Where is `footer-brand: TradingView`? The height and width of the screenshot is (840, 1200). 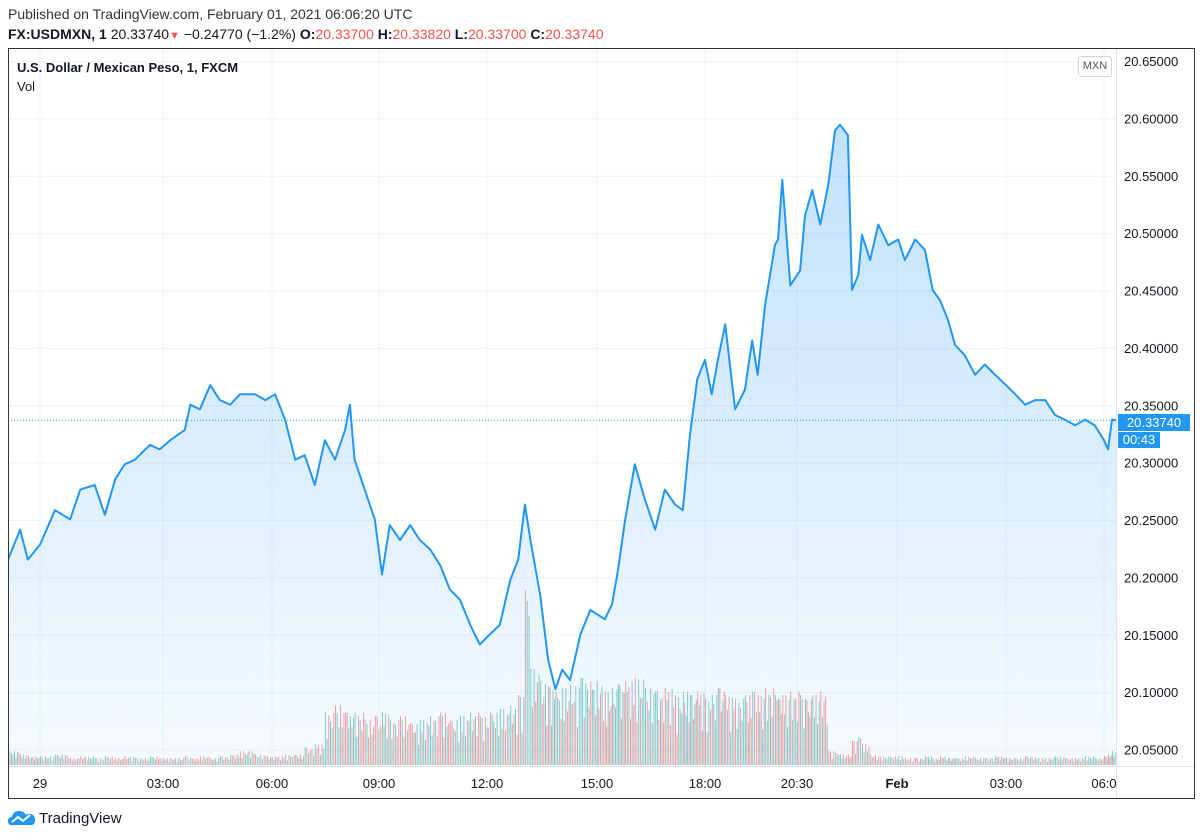 footer-brand: TradingView is located at coordinates (80, 818).